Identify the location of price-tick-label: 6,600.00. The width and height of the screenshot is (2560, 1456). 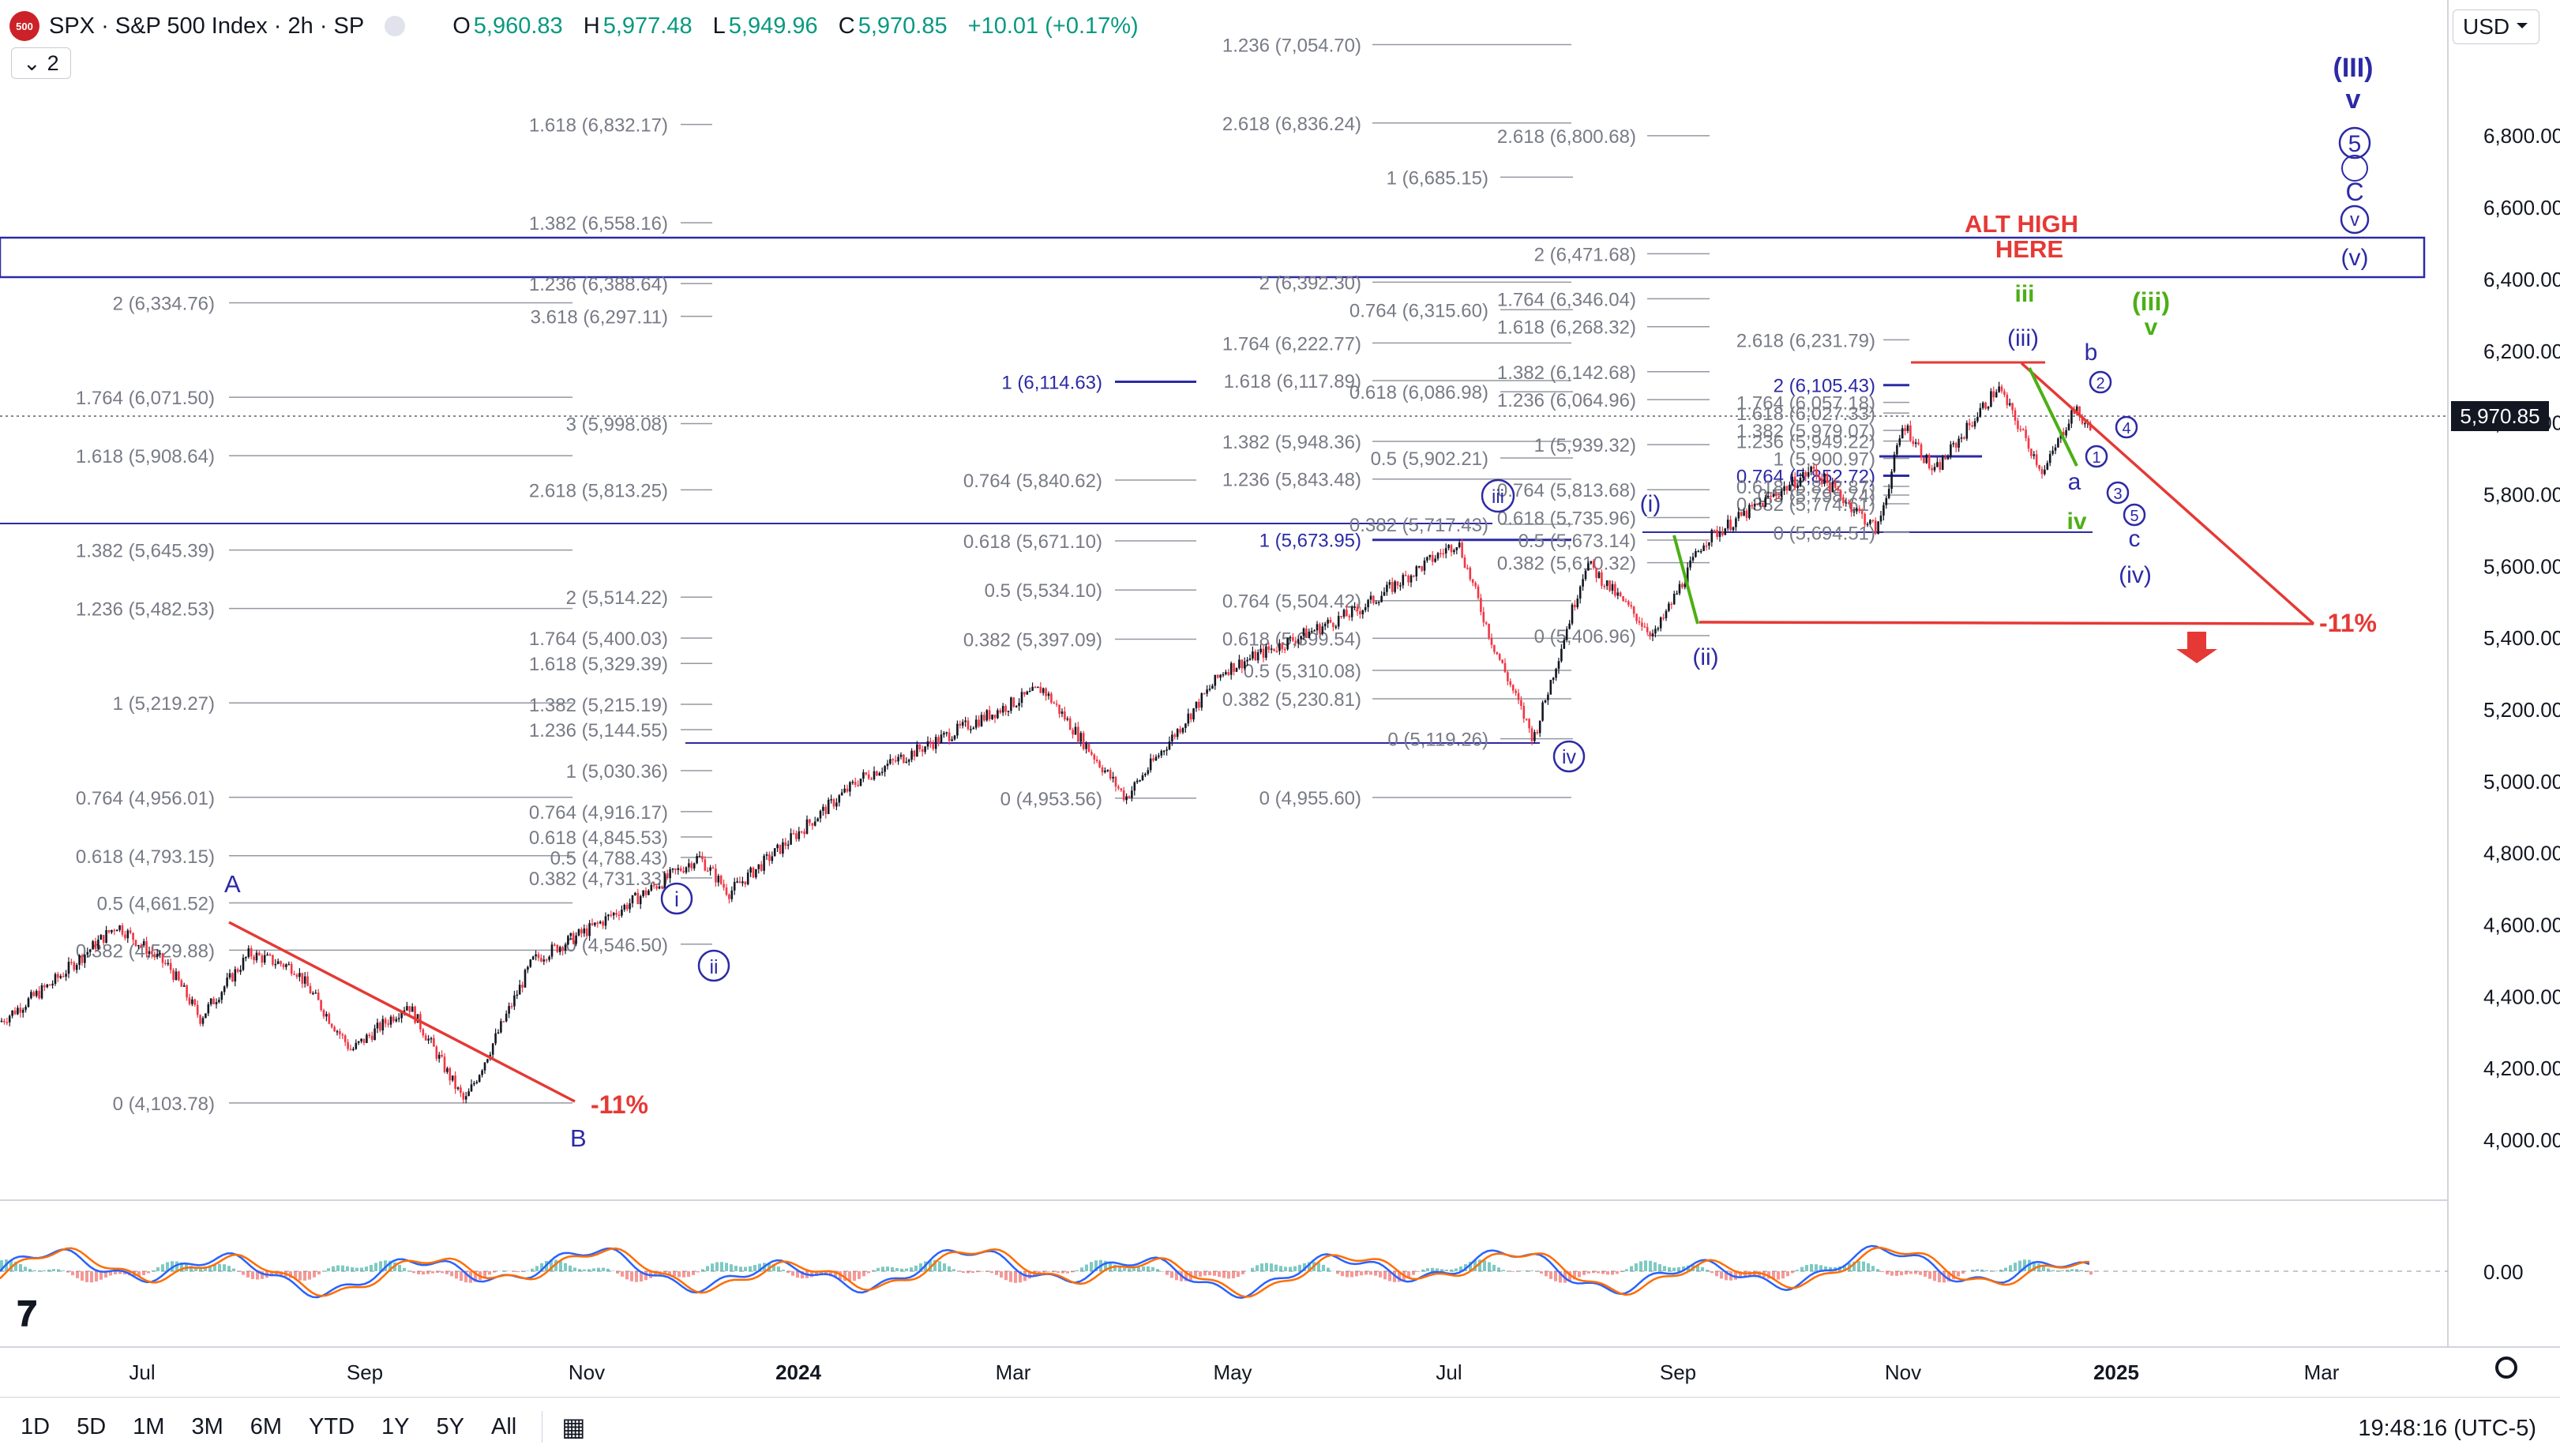
(2521, 208).